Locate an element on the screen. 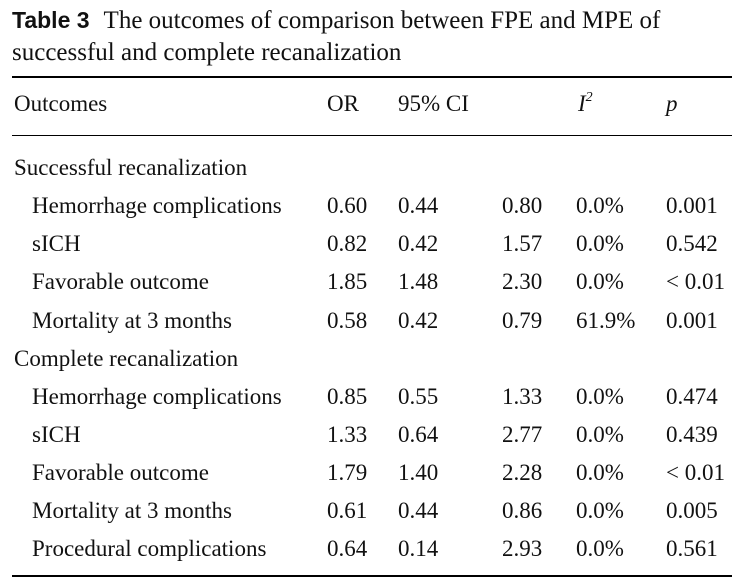 The image size is (738, 585). cell-or: 1.85 is located at coordinates (347, 281).